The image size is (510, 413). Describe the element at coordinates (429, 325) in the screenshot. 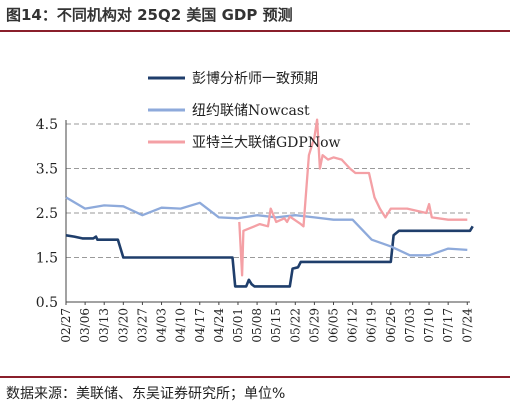

I see `x-tick-label: 07/10` at that location.